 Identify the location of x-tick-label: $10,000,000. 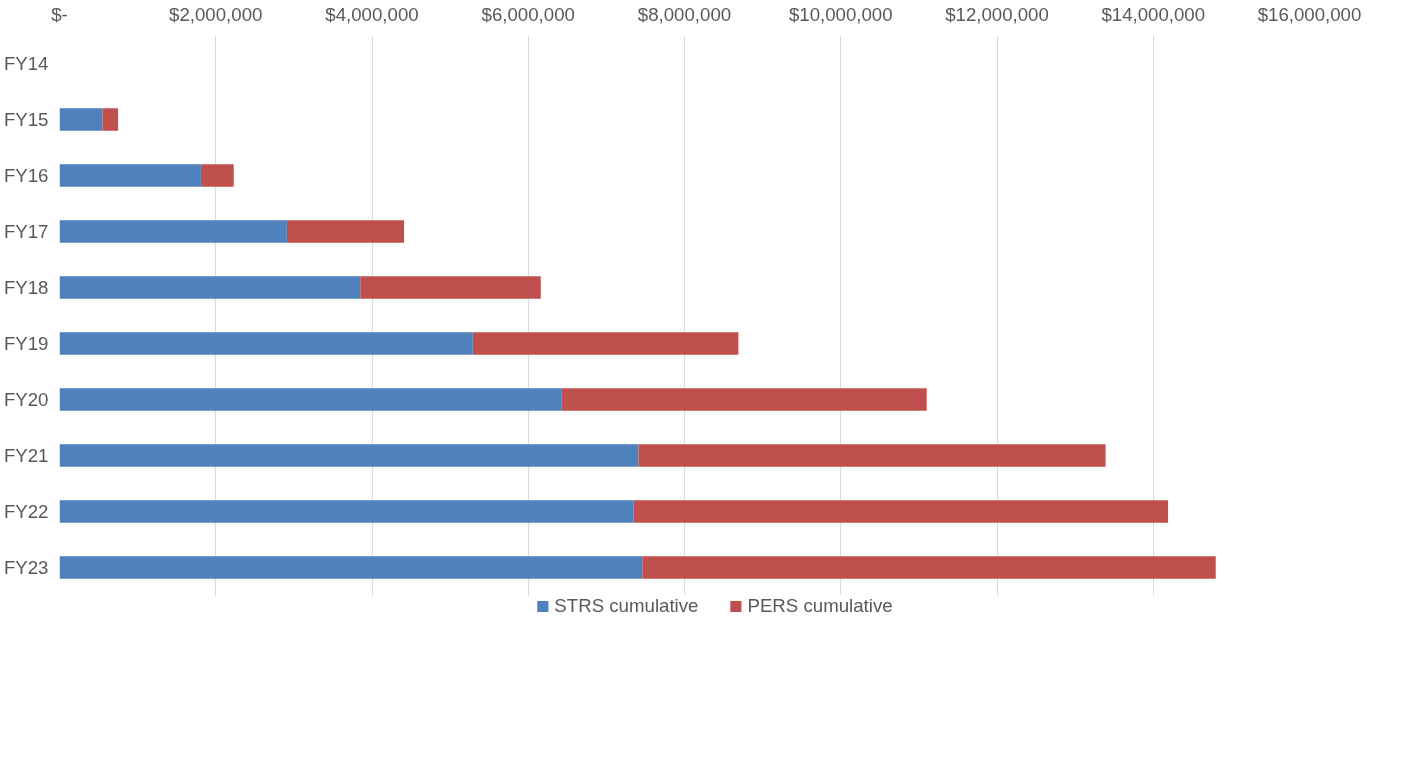
(840, 14).